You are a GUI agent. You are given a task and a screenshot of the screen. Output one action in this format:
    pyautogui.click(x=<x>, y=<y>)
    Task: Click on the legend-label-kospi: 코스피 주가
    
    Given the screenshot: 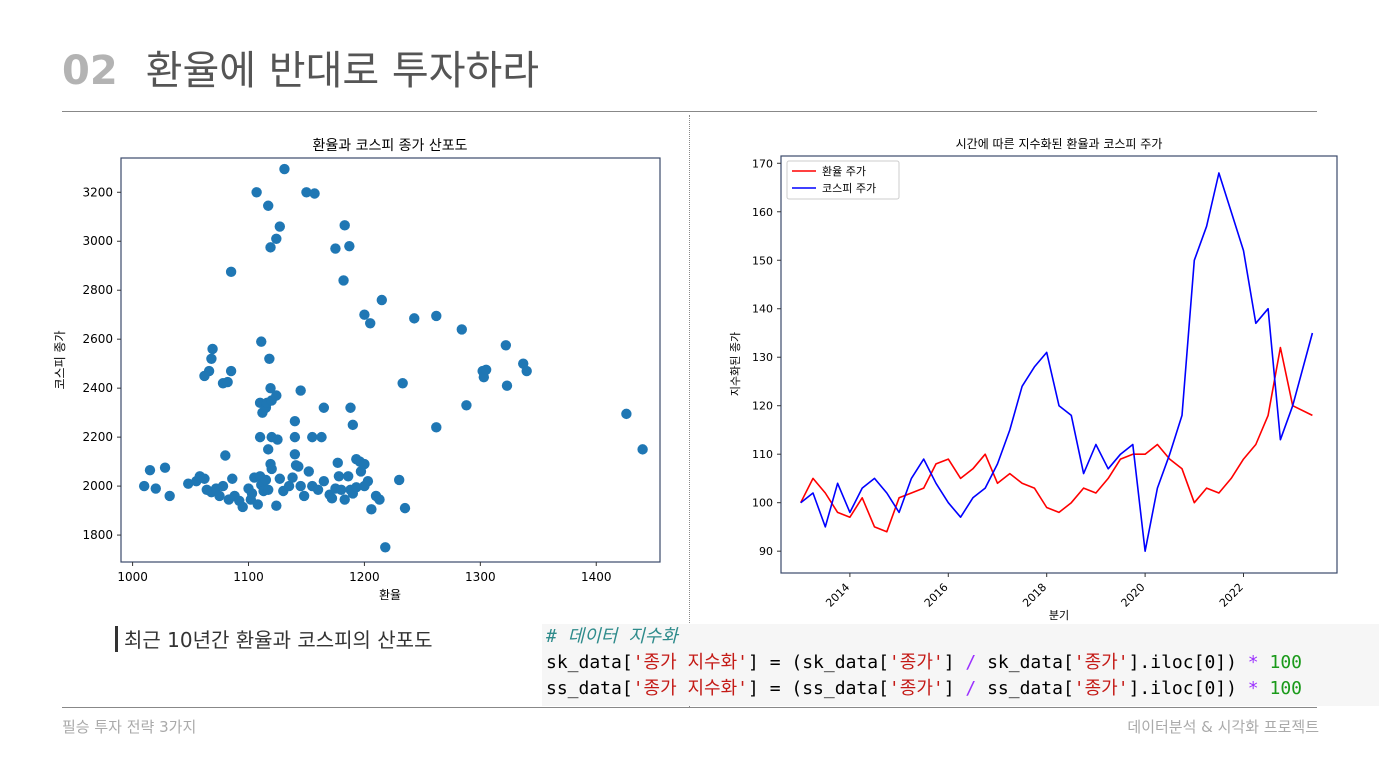 What is the action you would take?
    pyautogui.click(x=849, y=188)
    